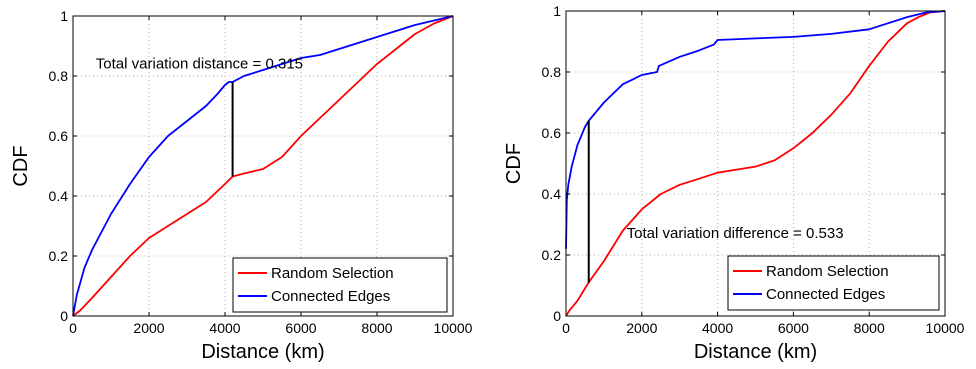  What do you see at coordinates (735, 233) in the screenshot?
I see `annotation-text: Total variation difference = 0.533` at bounding box center [735, 233].